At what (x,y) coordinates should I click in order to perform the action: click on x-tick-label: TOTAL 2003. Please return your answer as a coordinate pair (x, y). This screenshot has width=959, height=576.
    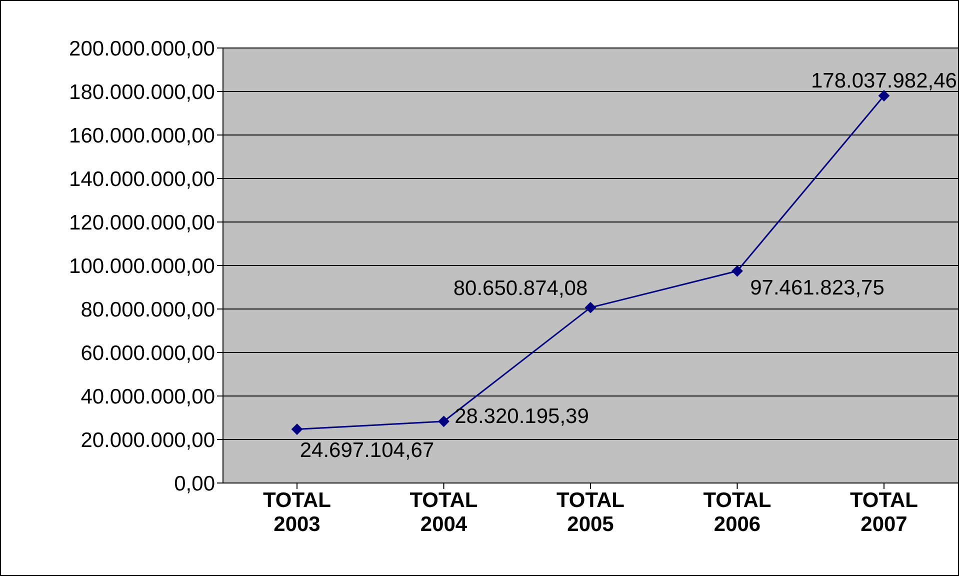
    Looking at the image, I should click on (297, 512).